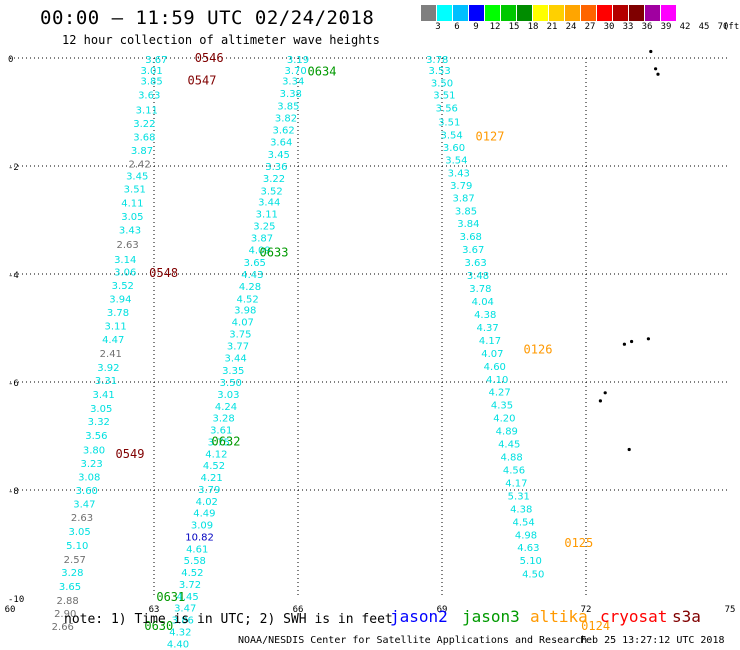 This screenshot has width=740, height=650. Describe the element at coordinates (454, 148) in the screenshot. I see `wave-height-value: 3.60` at that location.